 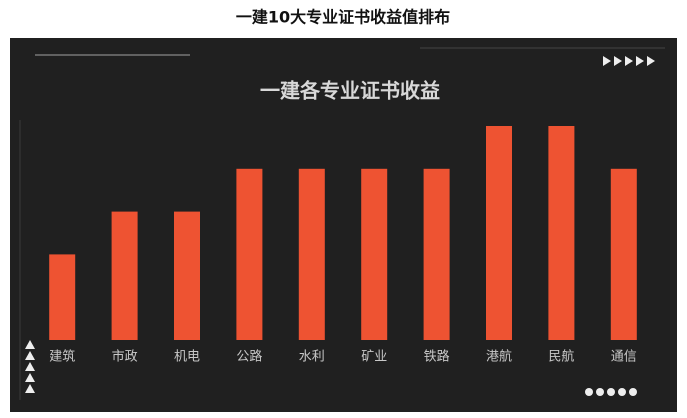 I want to click on x-tick-label: 水利, so click(x=312, y=357).